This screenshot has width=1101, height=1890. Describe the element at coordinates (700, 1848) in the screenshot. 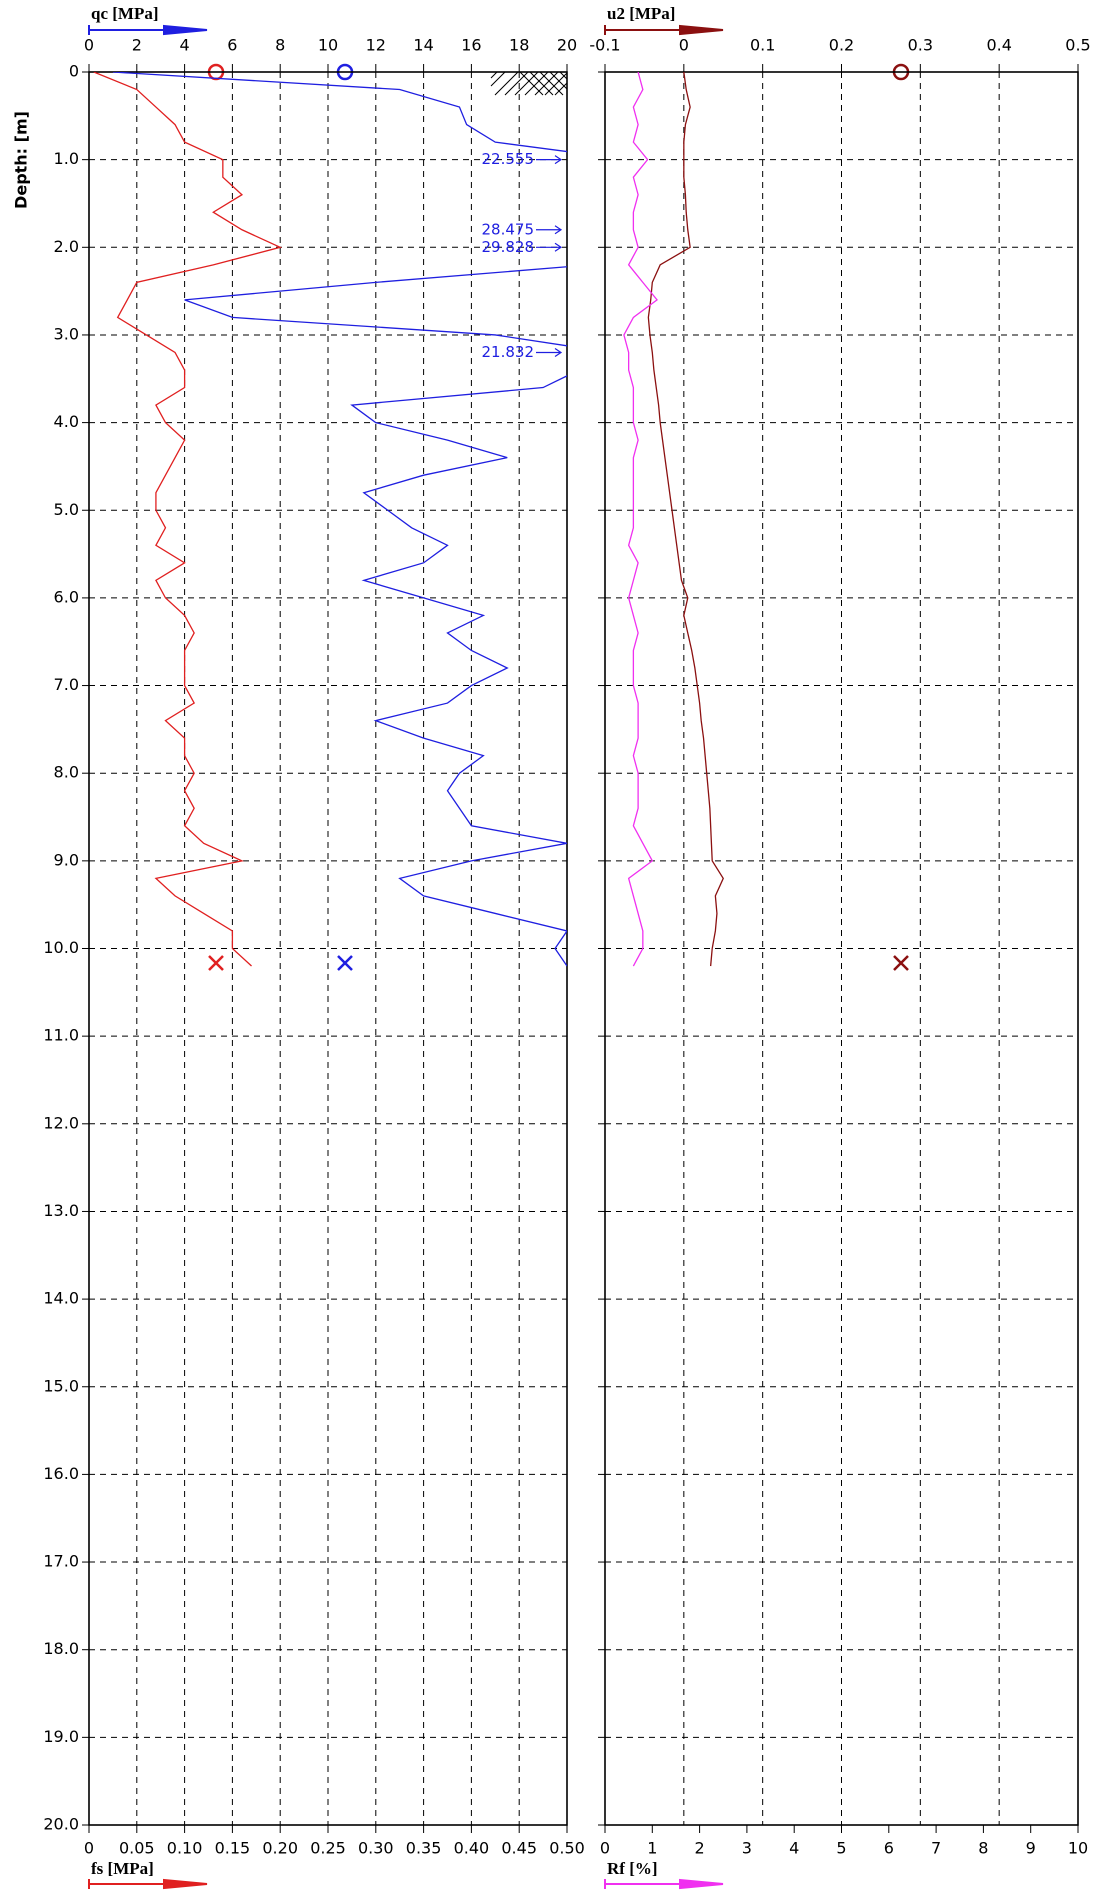

I see `bottom-tick-label: 2` at that location.